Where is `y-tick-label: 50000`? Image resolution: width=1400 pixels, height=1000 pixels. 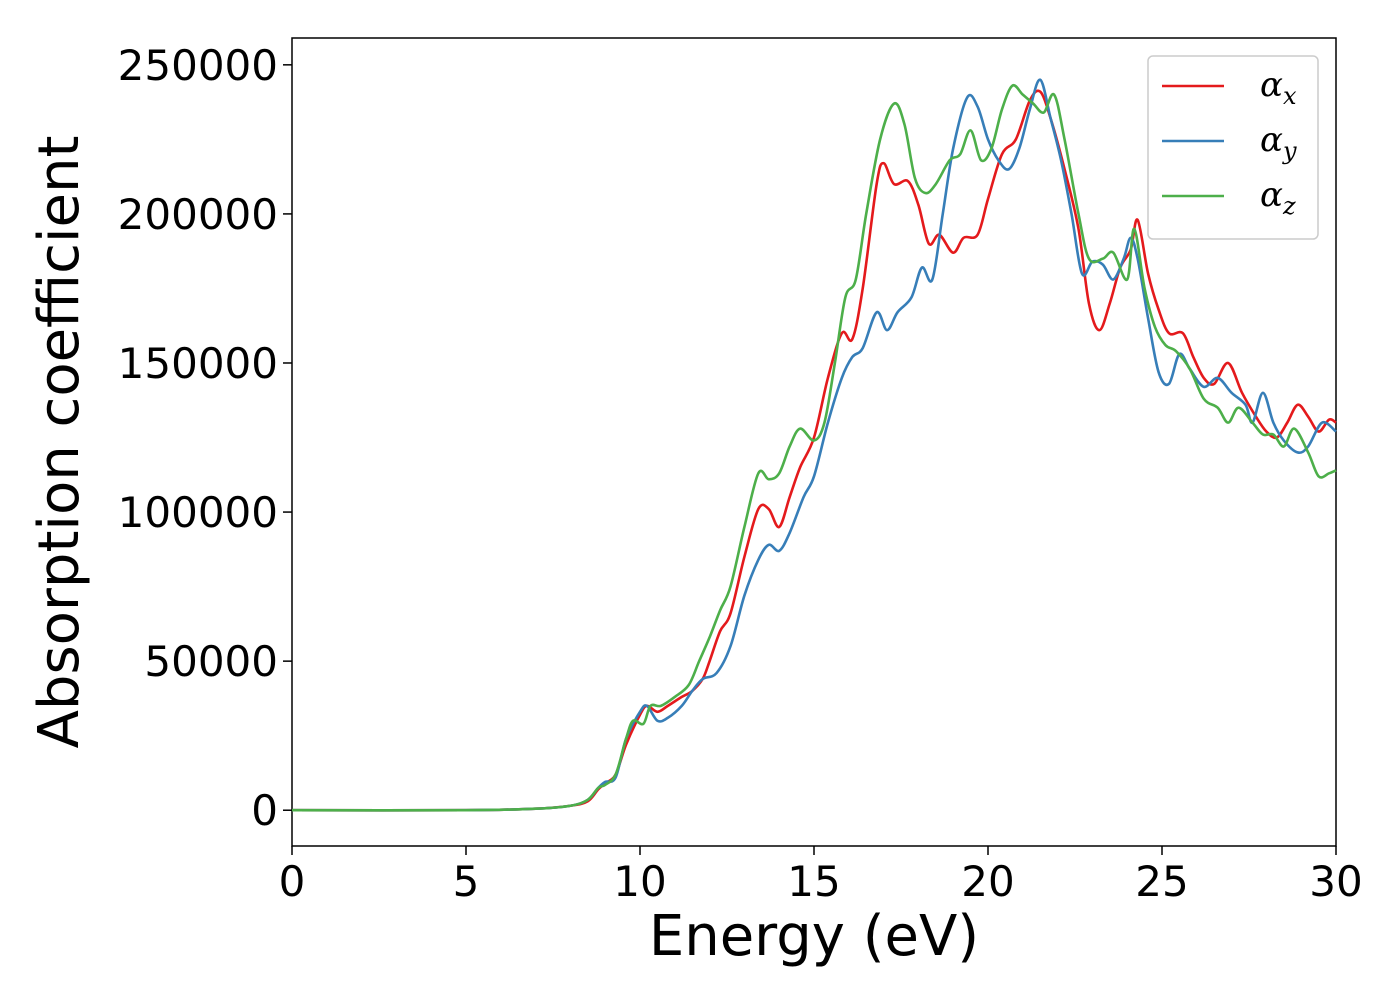
y-tick-label: 50000 is located at coordinates (211, 661).